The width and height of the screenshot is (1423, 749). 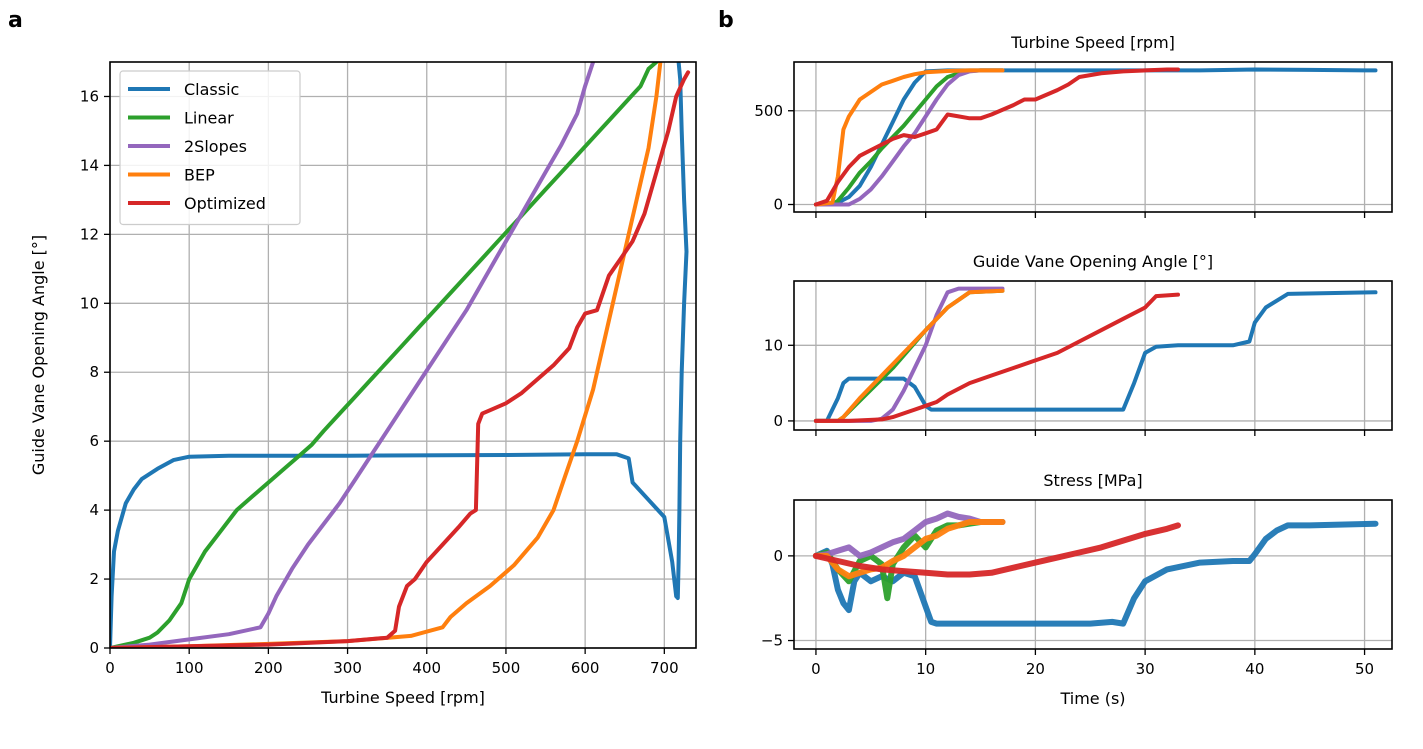 I want to click on x-tick-label: 100, so click(x=189, y=668).